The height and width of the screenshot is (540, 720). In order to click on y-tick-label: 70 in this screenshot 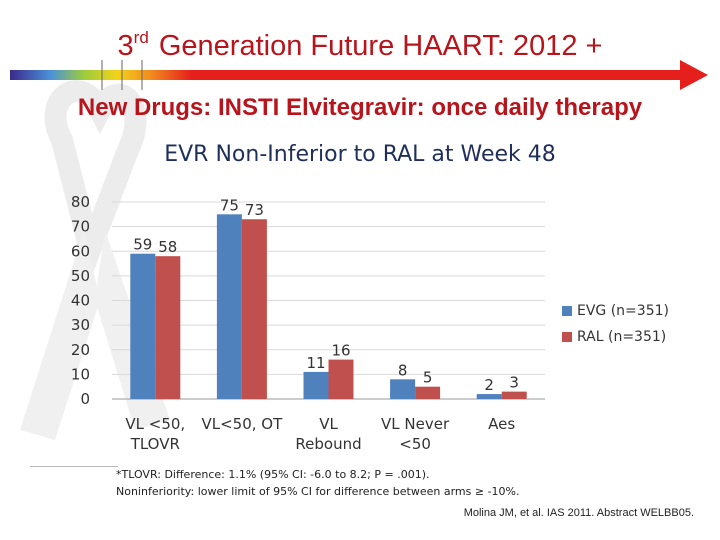, I will do `click(80, 227)`.